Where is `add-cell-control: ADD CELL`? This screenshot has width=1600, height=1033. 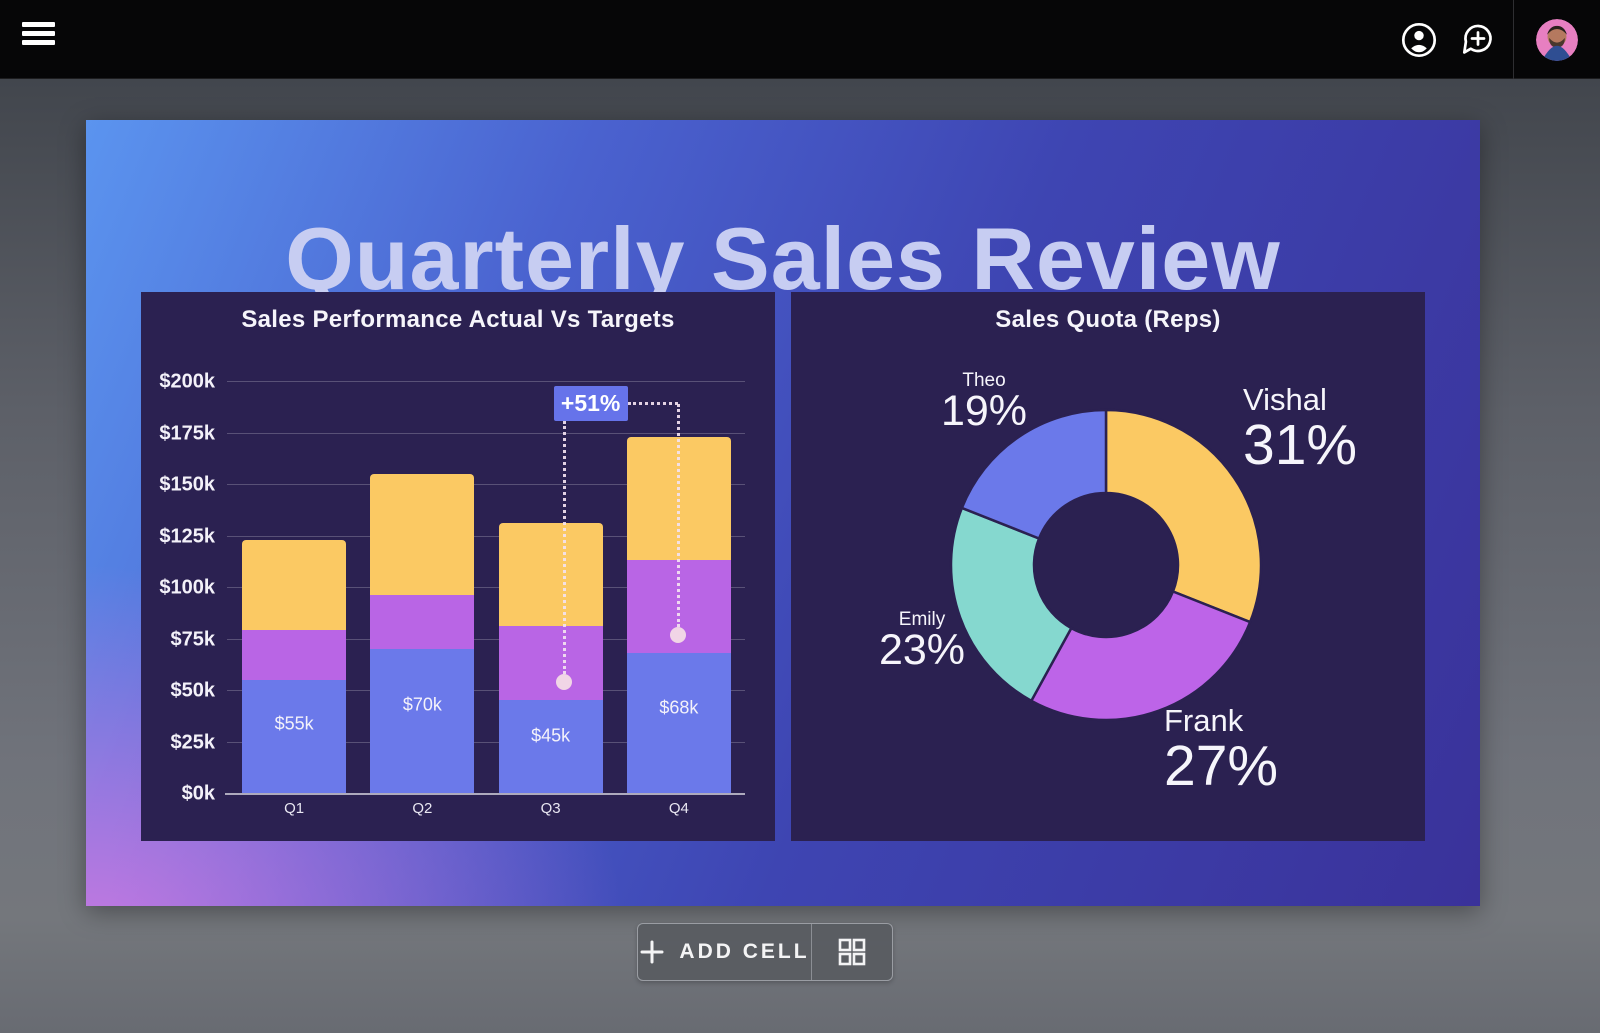 add-cell-control: ADD CELL is located at coordinates (765, 952).